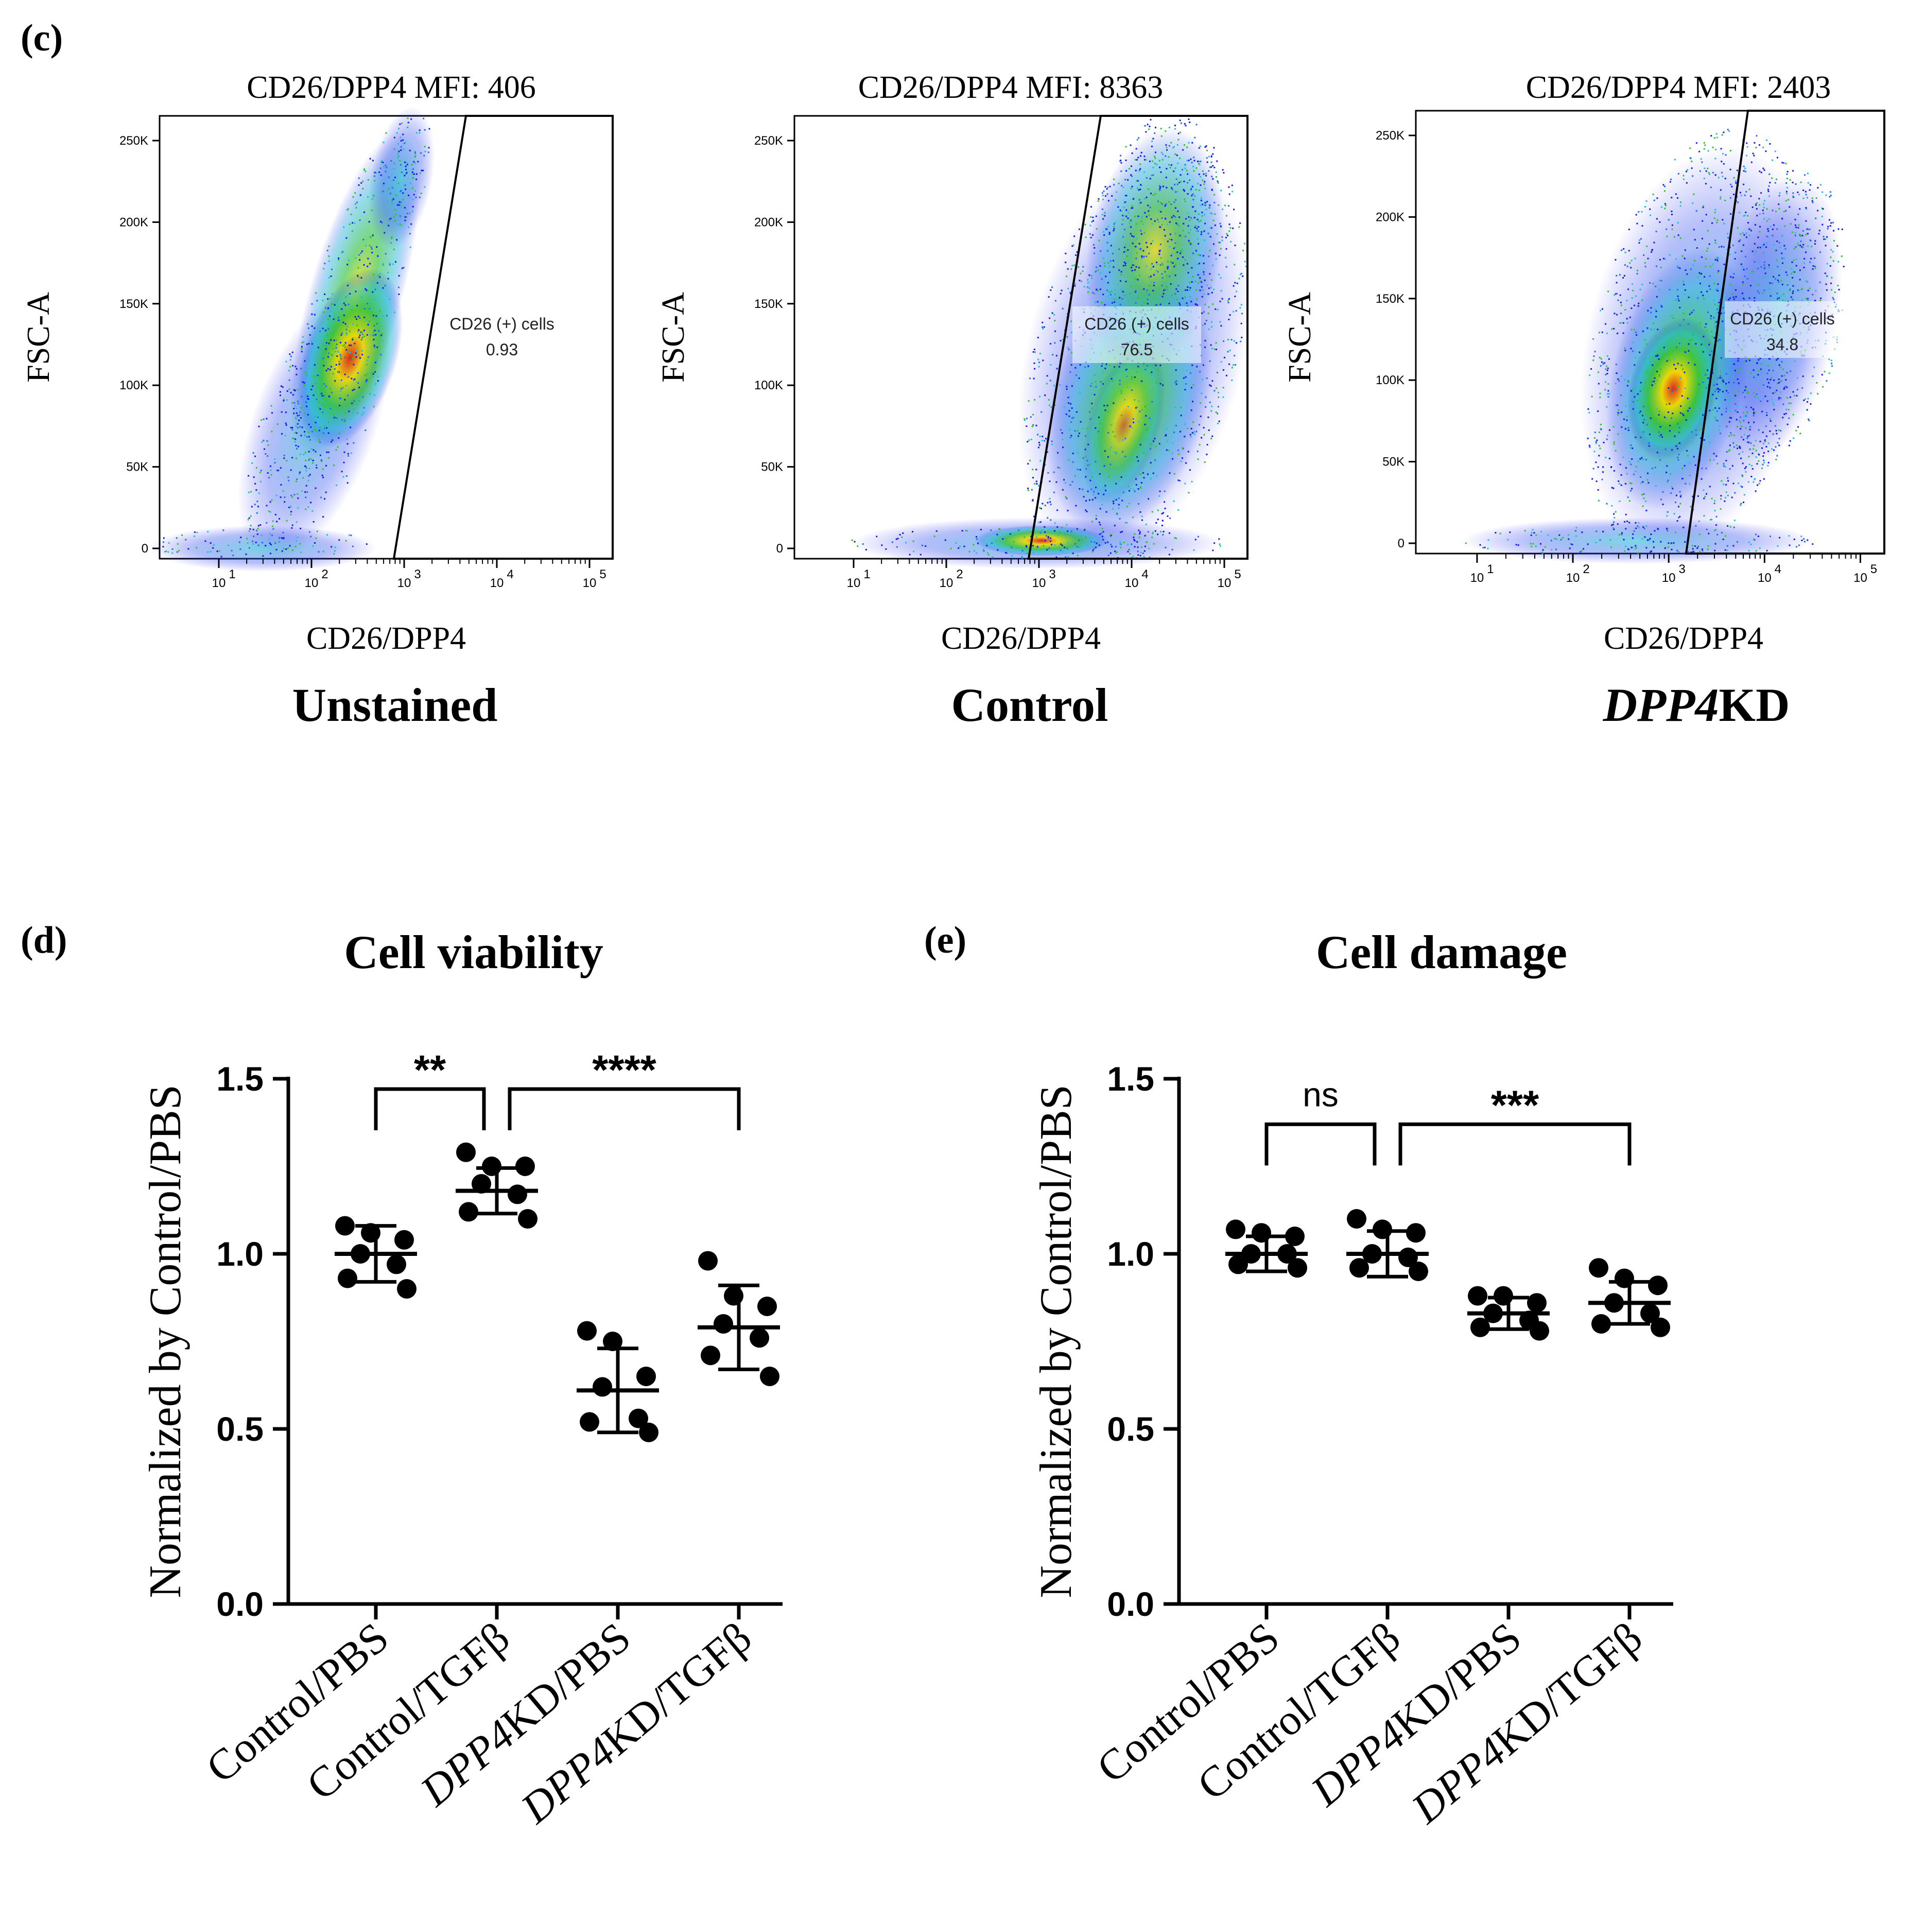 Image resolution: width=1925 pixels, height=1932 pixels. What do you see at coordinates (510, 574) in the screenshot?
I see `flow-xtick-exponent: 4` at bounding box center [510, 574].